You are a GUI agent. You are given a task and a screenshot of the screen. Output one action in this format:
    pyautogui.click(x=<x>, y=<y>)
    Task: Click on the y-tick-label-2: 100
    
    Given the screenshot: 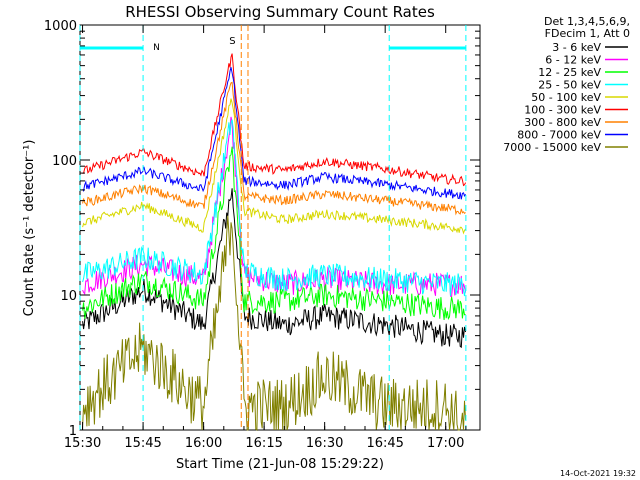 What is the action you would take?
    pyautogui.click(x=64, y=161)
    